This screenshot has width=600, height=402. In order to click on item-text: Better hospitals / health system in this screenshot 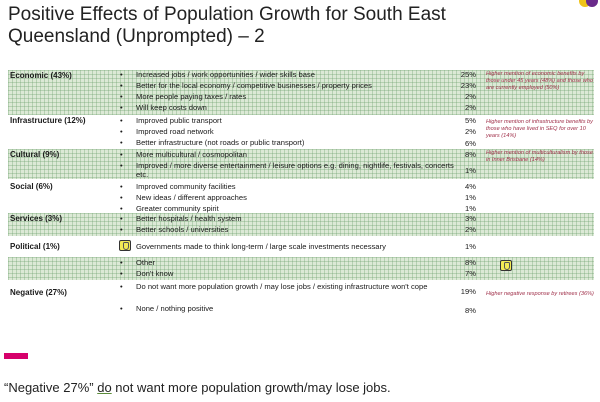, I will do `click(189, 218)`.